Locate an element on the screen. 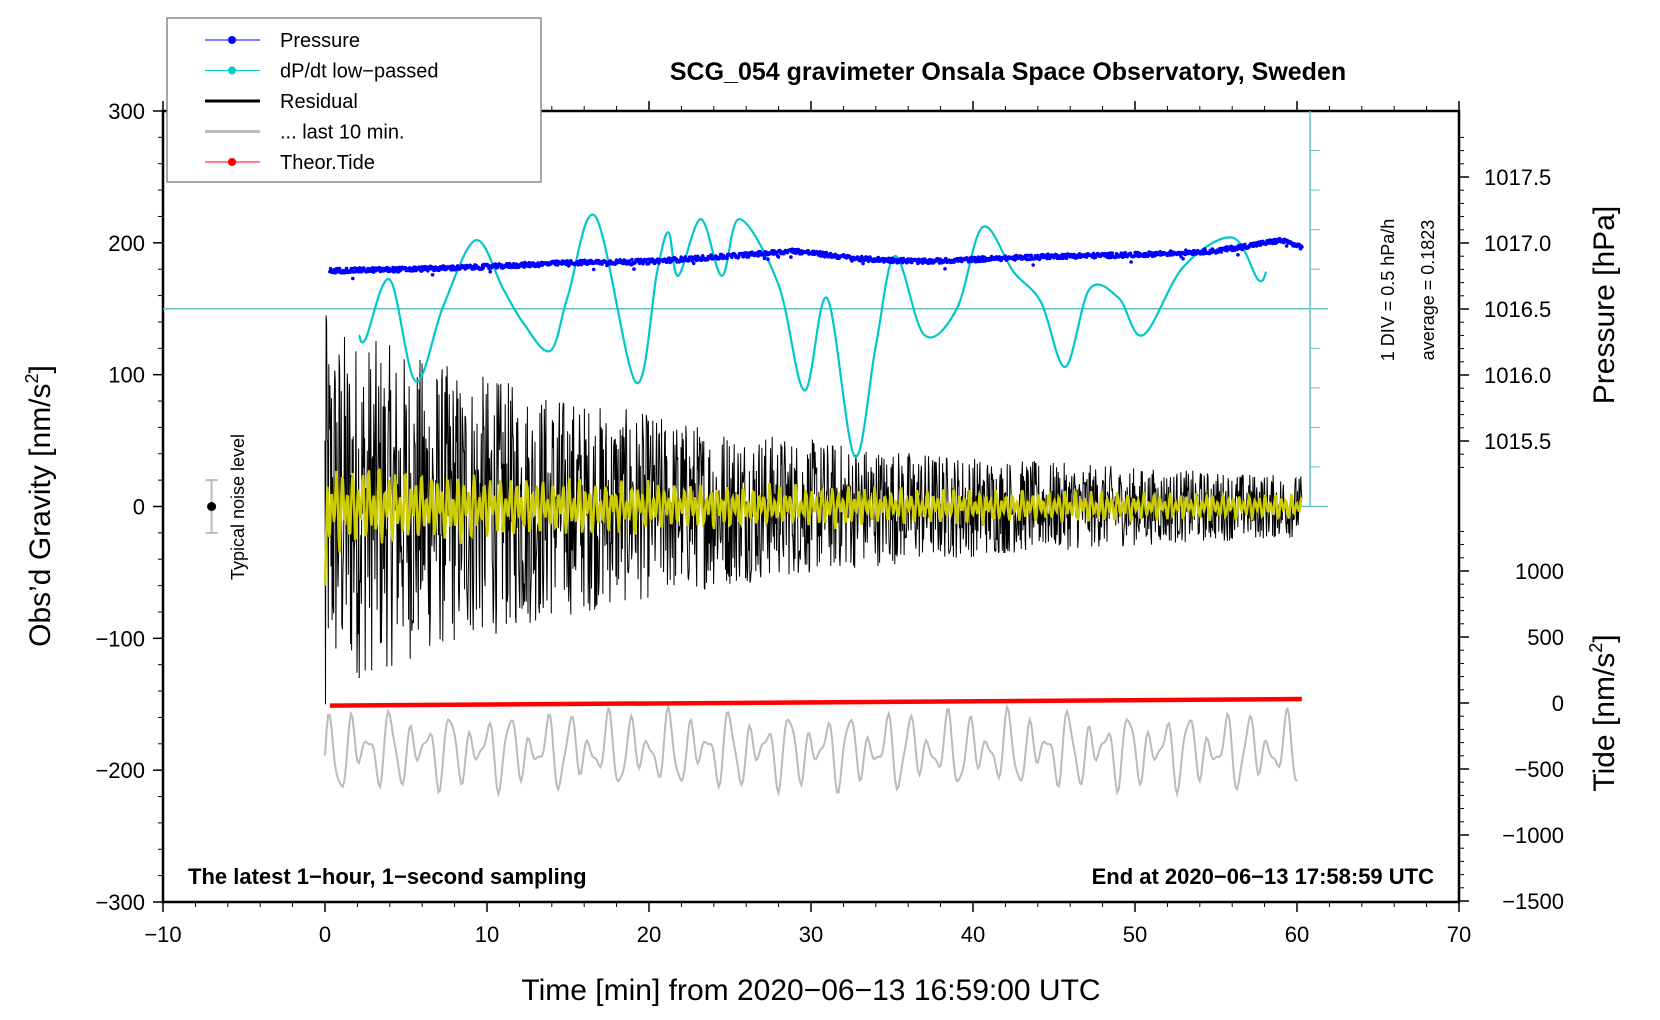  y-tide-title-close: ] is located at coordinates (1604, 638).